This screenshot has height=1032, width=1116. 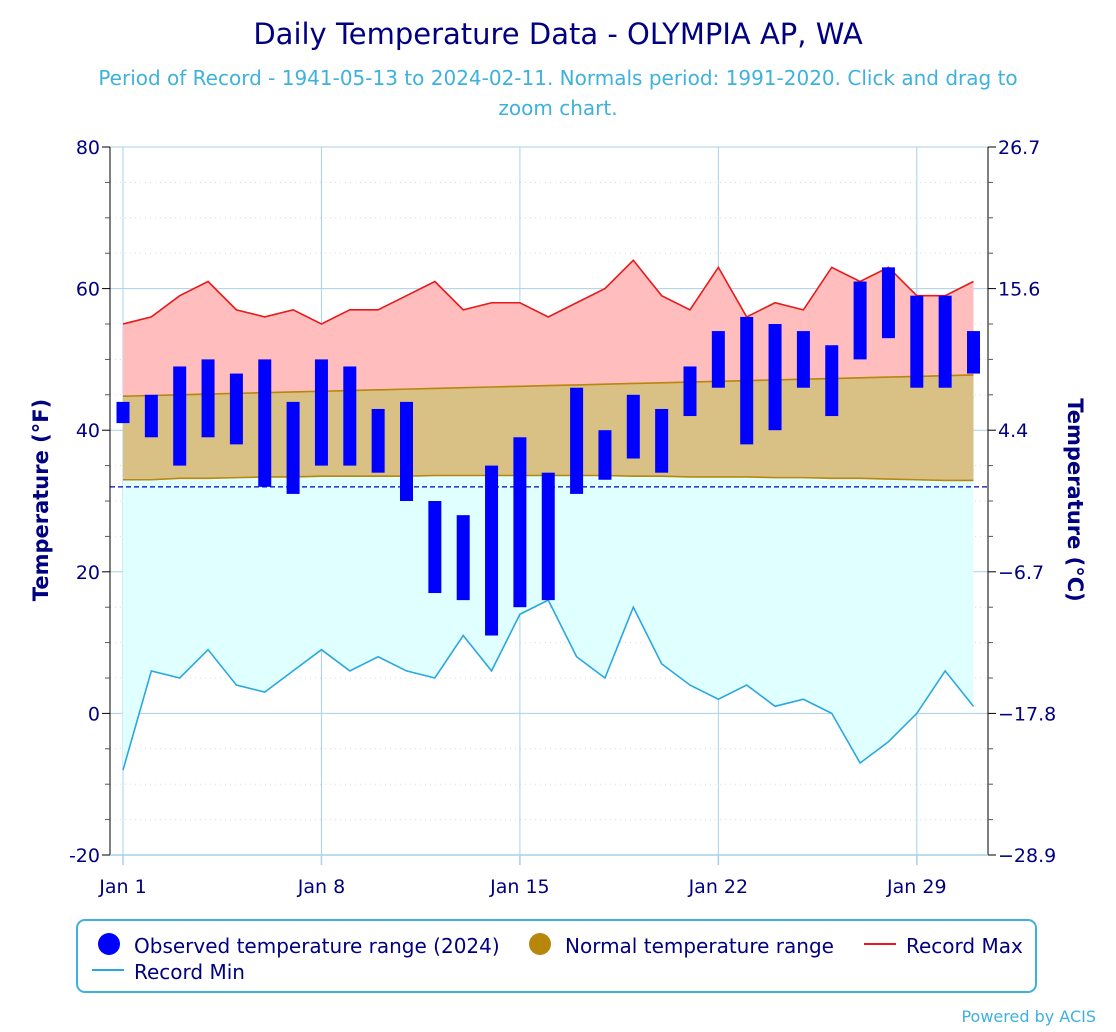 What do you see at coordinates (88, 431) in the screenshot?
I see `y-left-tick-label: 40` at bounding box center [88, 431].